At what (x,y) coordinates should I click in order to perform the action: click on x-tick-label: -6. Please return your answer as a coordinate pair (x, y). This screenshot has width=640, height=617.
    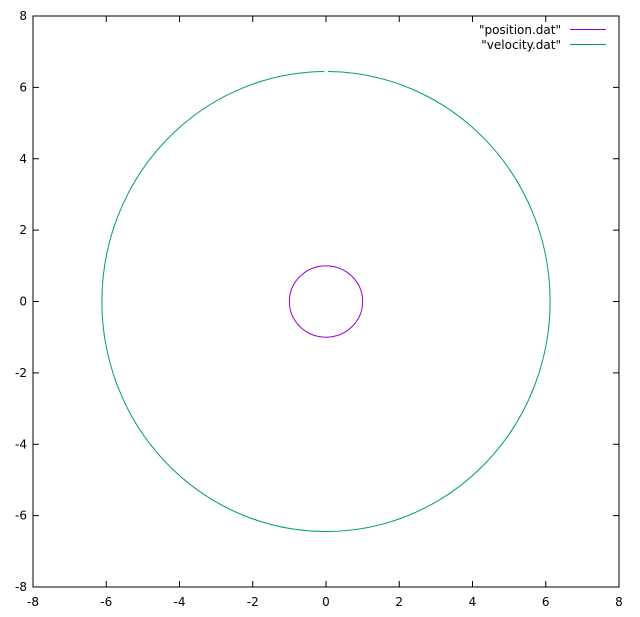
    Looking at the image, I should click on (106, 602).